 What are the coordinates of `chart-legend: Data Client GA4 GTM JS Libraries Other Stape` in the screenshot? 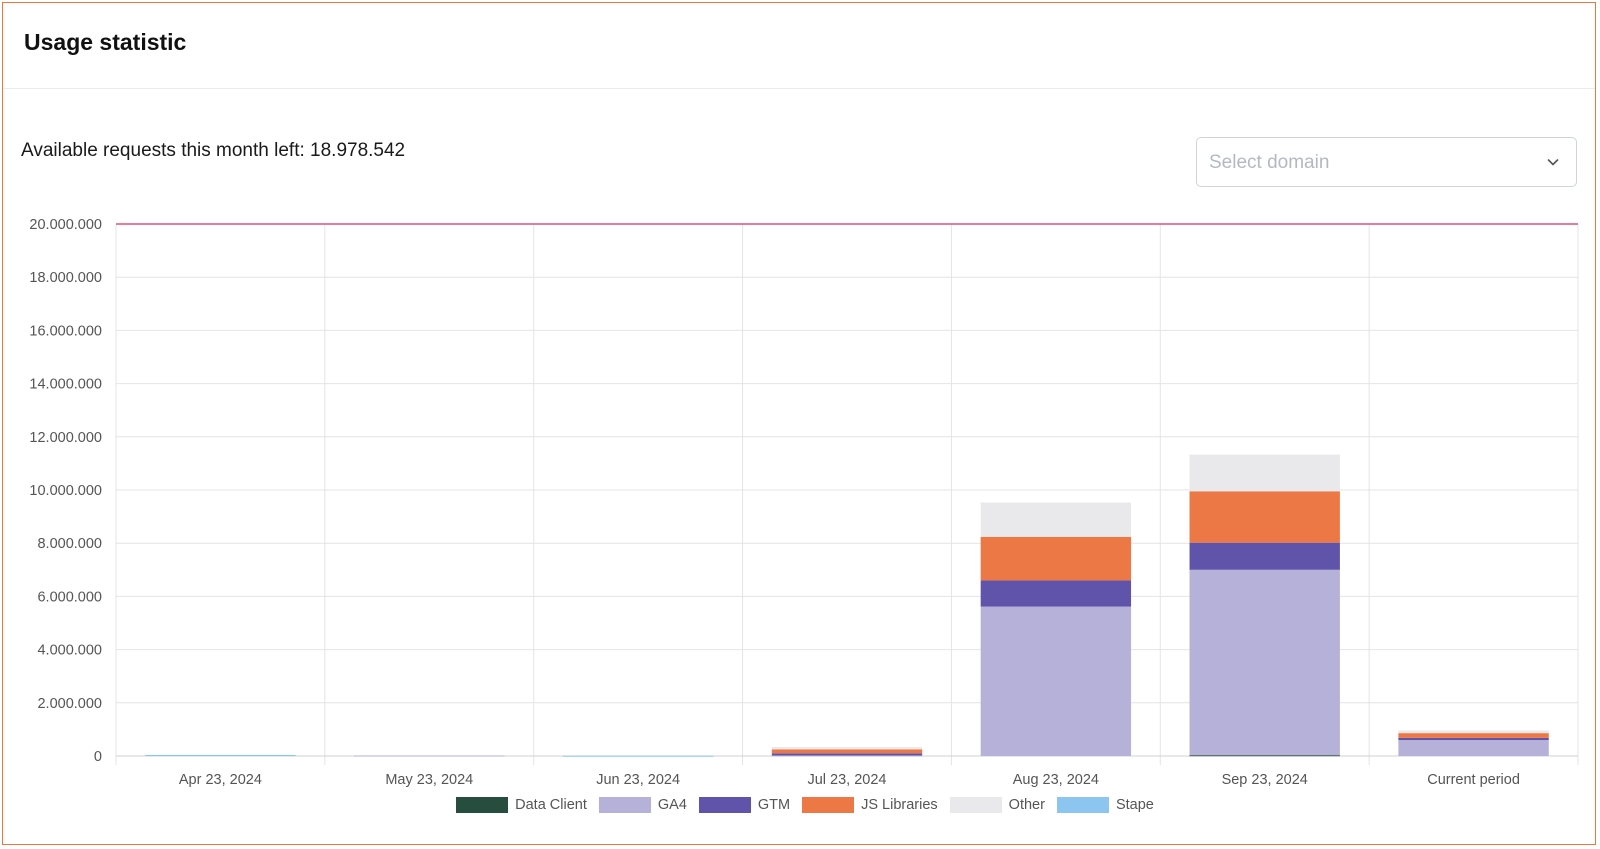 It's located at (800, 805).